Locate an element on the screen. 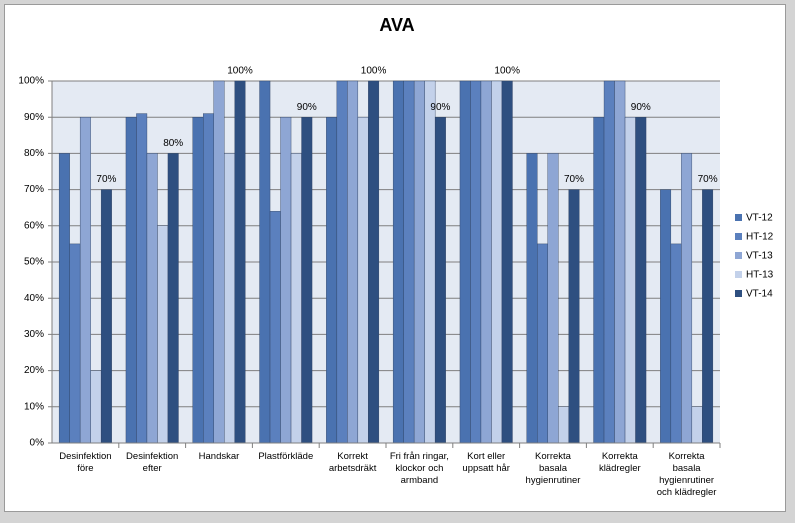 This screenshot has width=795, height=523. y-tick-label: 30% is located at coordinates (34, 334).